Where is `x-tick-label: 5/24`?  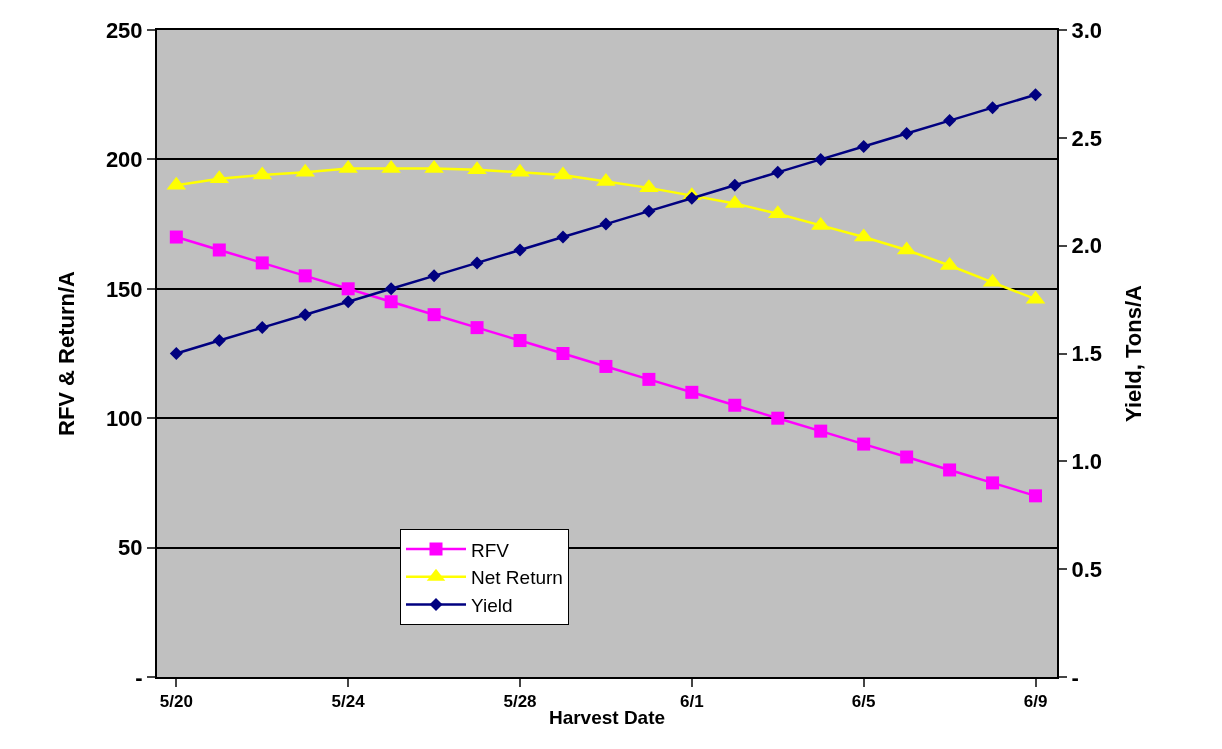 x-tick-label: 5/24 is located at coordinates (348, 702).